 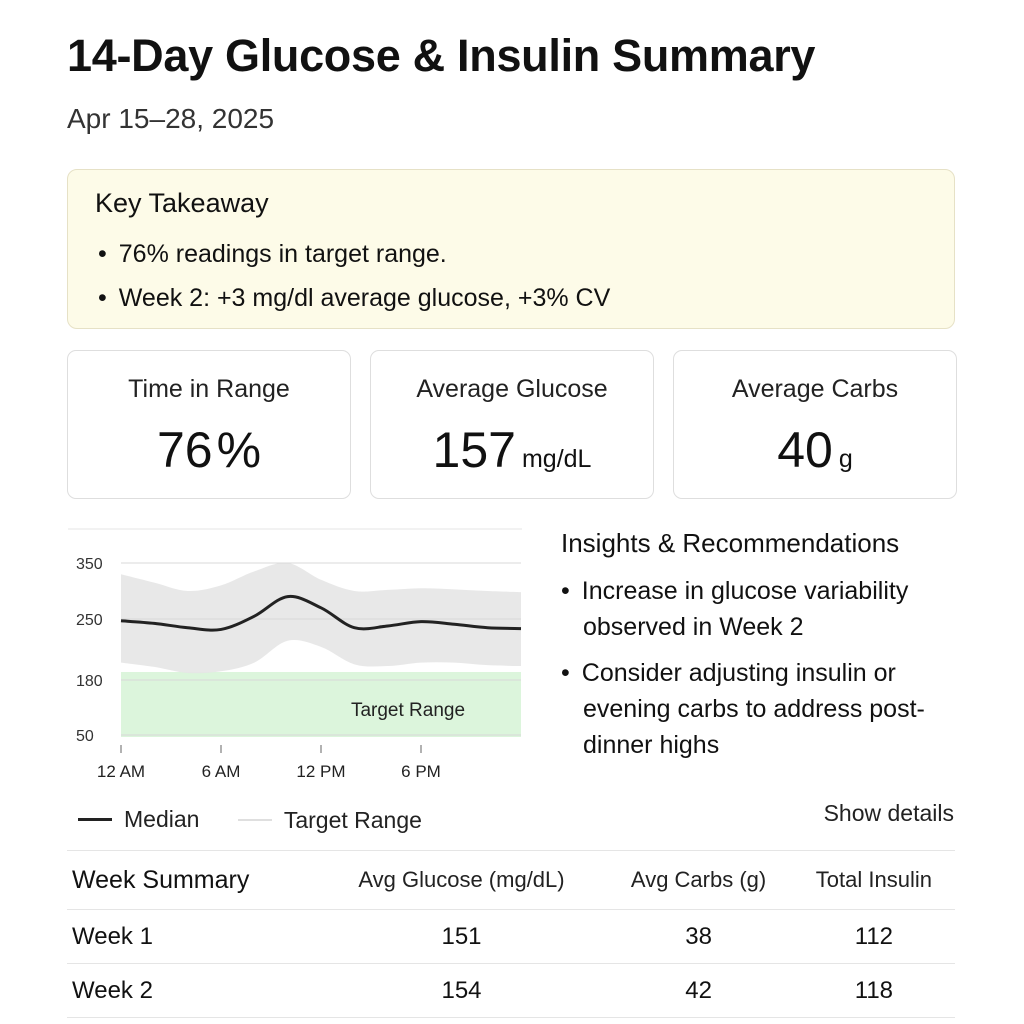 What do you see at coordinates (461, 936) in the screenshot?
I see `cell-avg-glucose: 151` at bounding box center [461, 936].